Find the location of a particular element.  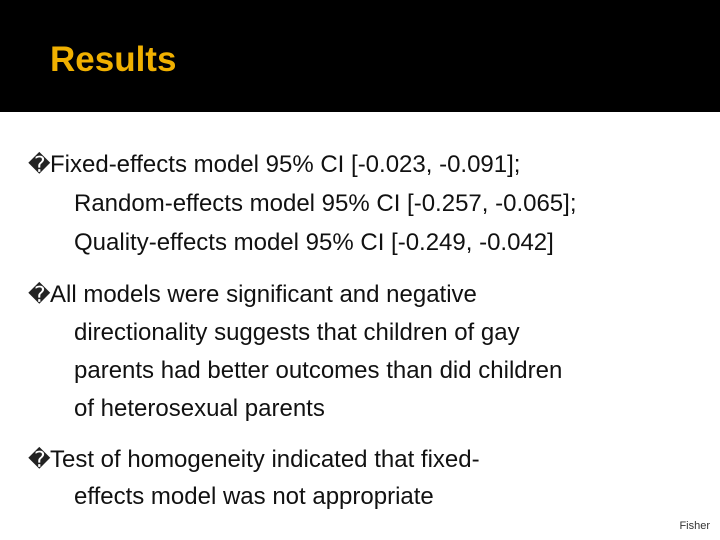

bullet-text: effects model was not appropriate is located at coordinates (254, 496).